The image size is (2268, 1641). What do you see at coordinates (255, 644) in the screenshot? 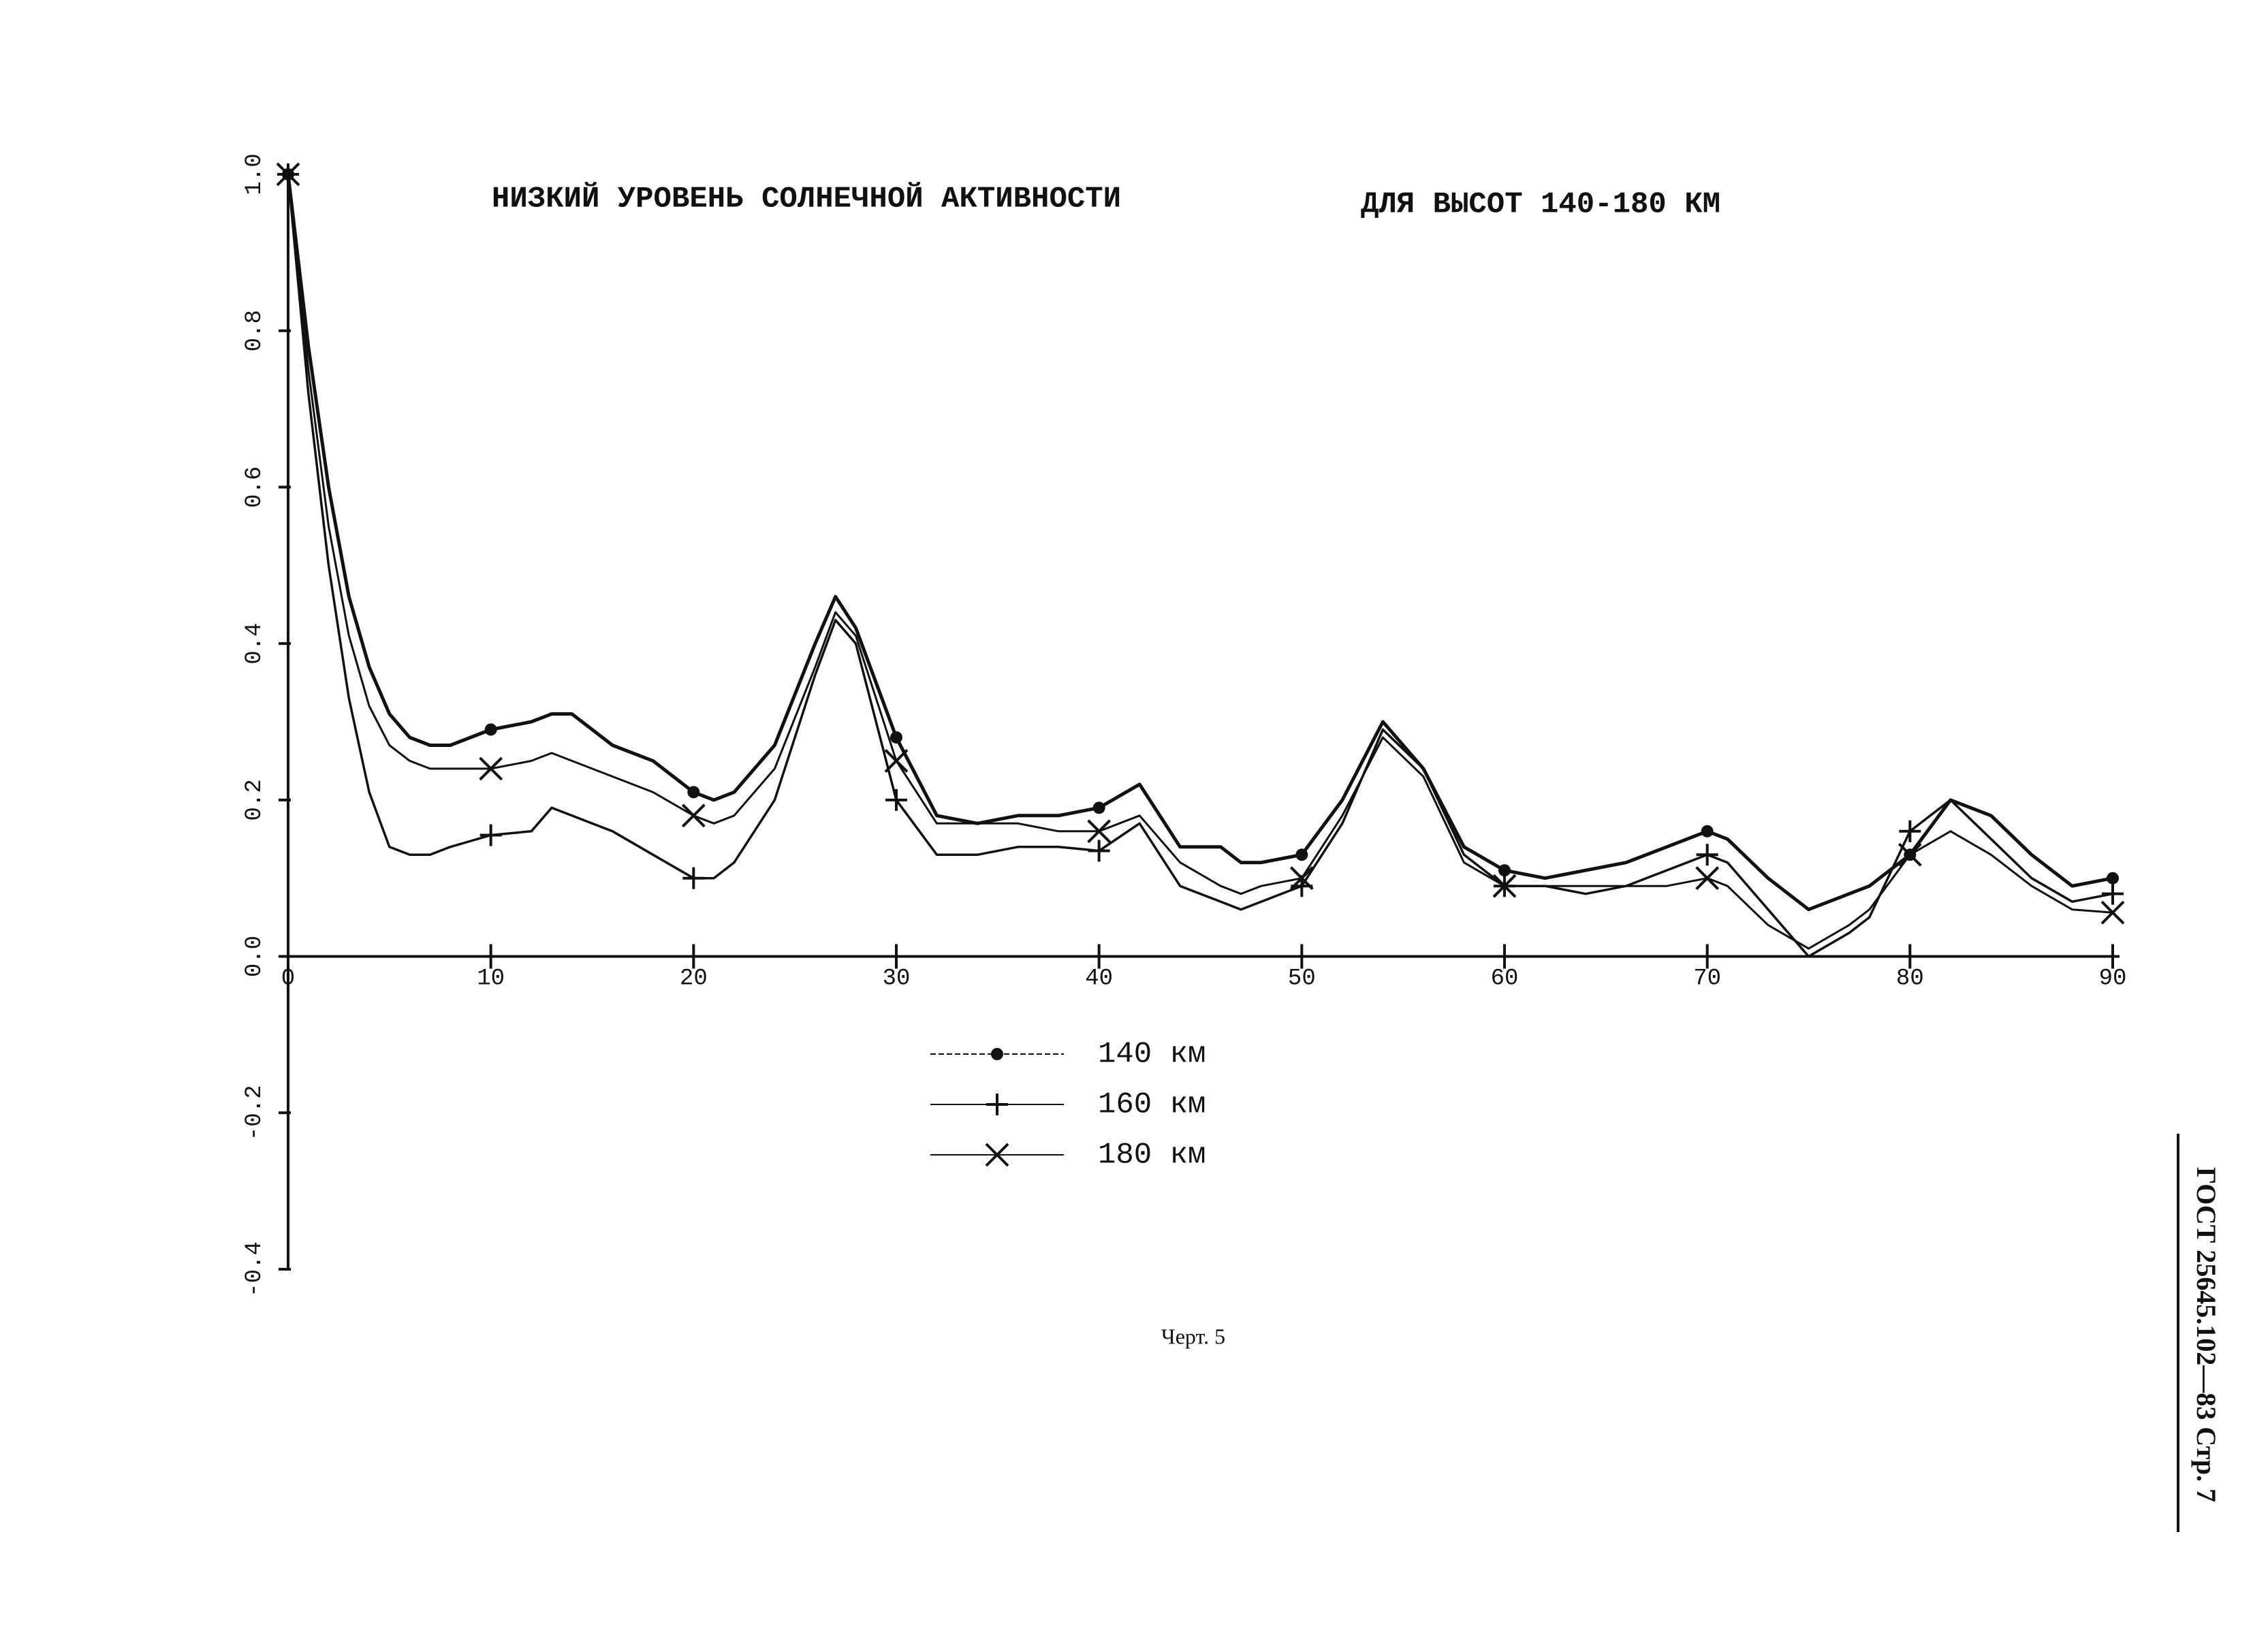
I see `y-tick-label: 0.4` at bounding box center [255, 644].